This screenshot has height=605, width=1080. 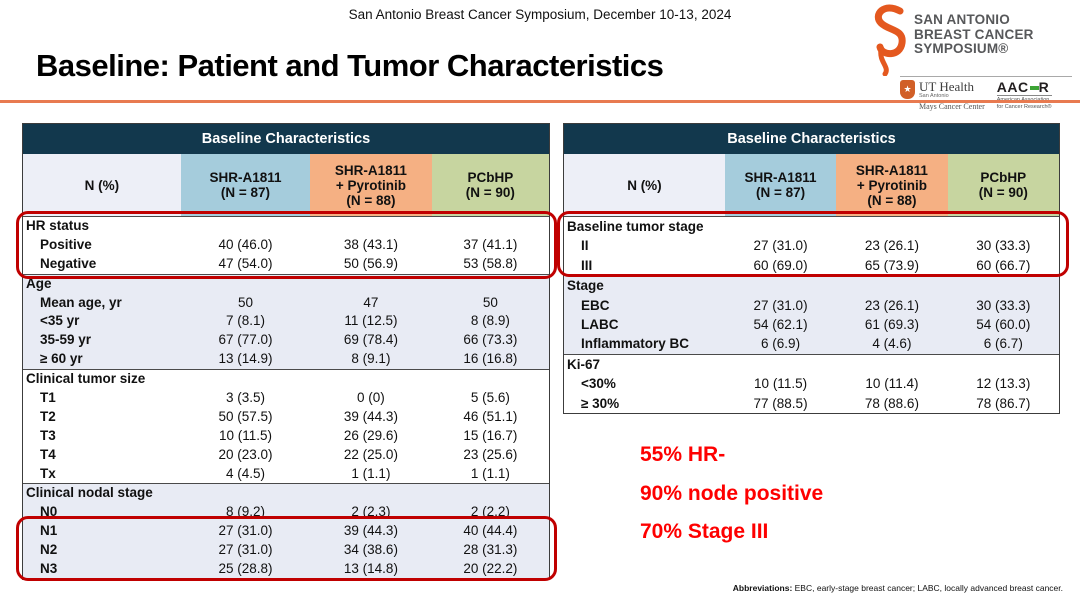 What do you see at coordinates (811, 226) in the screenshot?
I see `table-row: Baseline tumor stage` at bounding box center [811, 226].